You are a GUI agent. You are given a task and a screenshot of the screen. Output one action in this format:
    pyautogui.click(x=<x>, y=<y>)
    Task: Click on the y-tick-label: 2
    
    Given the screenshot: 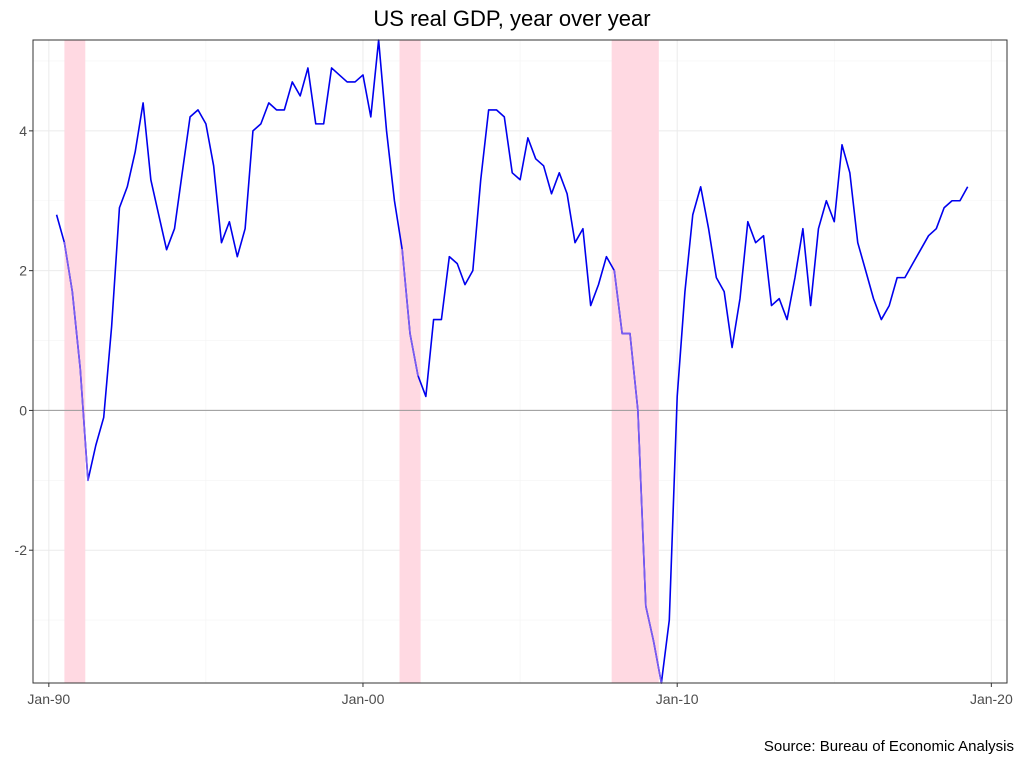 What is the action you would take?
    pyautogui.click(x=23, y=271)
    